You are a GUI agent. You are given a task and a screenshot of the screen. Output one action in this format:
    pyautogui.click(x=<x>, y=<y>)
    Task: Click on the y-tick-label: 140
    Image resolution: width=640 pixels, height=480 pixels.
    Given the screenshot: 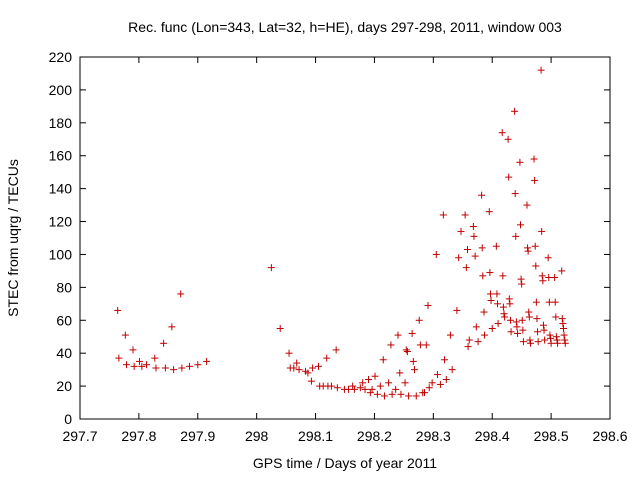 What is the action you would take?
    pyautogui.click(x=61, y=189)
    